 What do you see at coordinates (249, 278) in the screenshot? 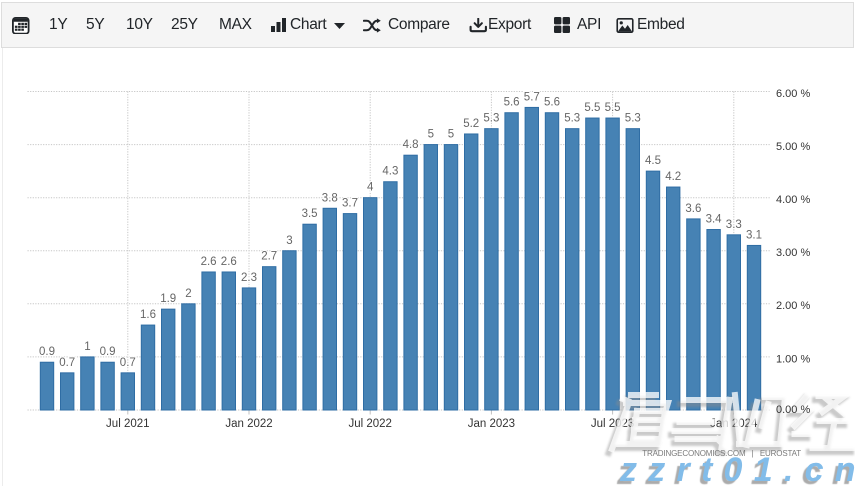
I see `svg-text: 2.3` at bounding box center [249, 278].